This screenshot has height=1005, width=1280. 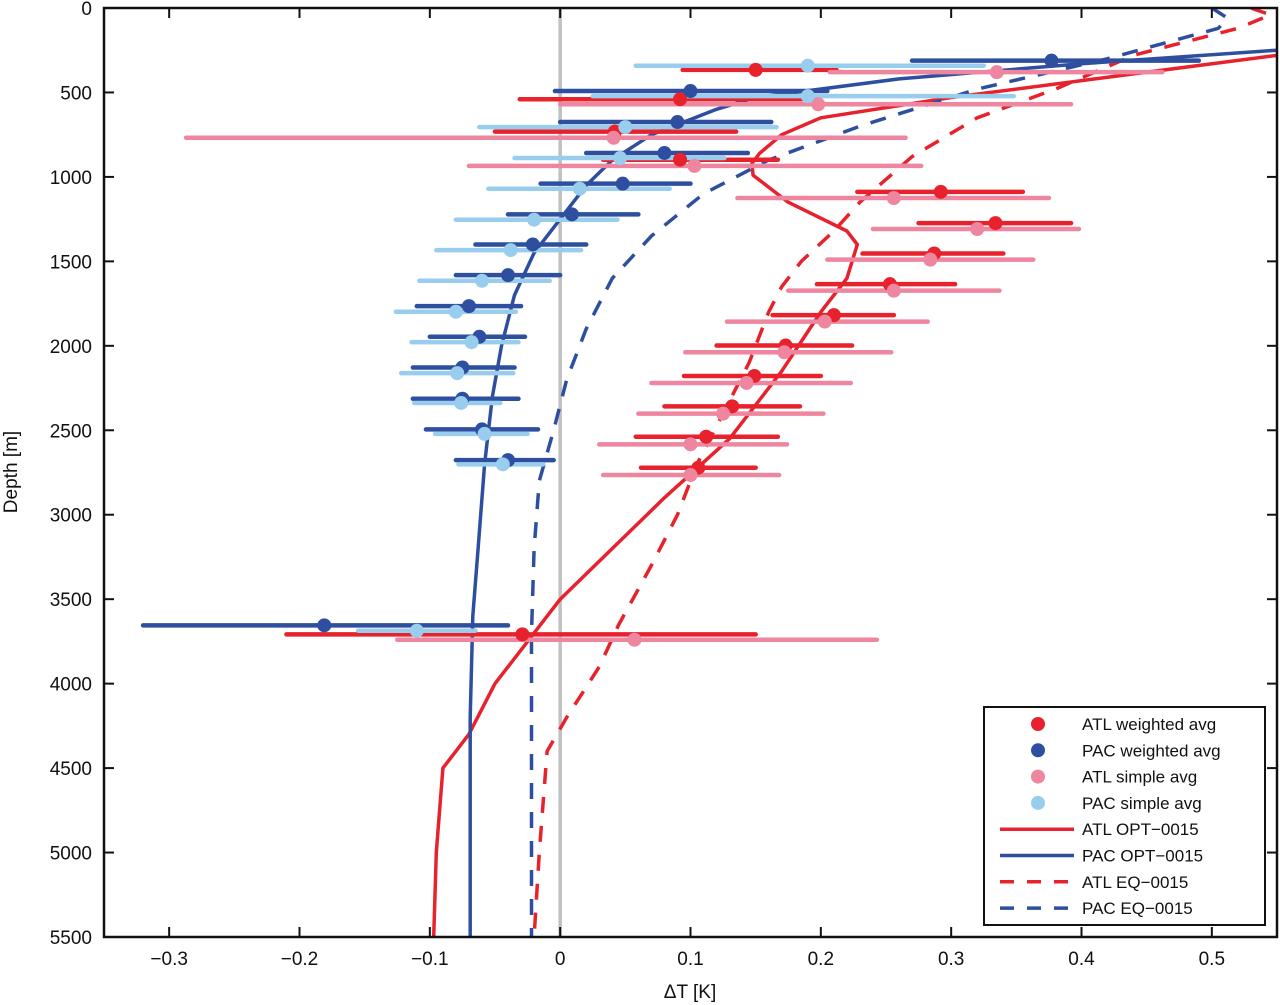 I want to click on y-tick-label: 500, so click(x=76, y=93).